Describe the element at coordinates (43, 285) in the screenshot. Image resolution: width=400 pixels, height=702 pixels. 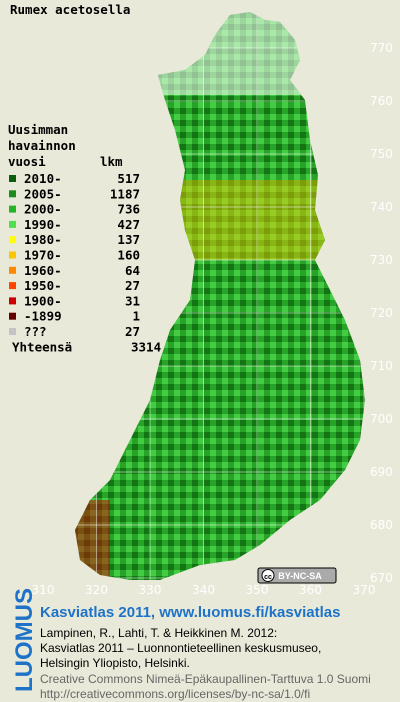
I see `legend-label: 1950-` at that location.